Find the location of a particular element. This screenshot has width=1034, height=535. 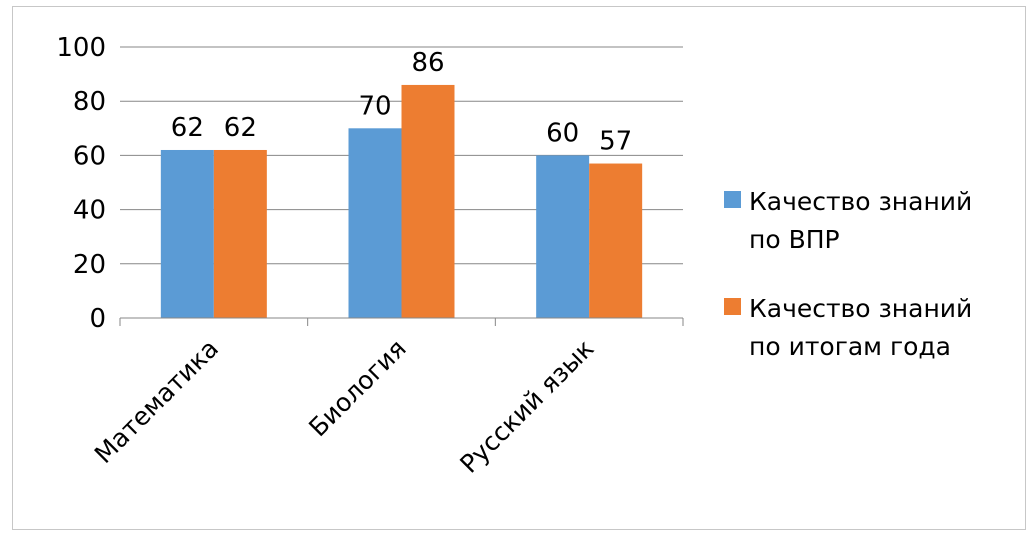

y-tick-label: 0 is located at coordinates (97, 319).